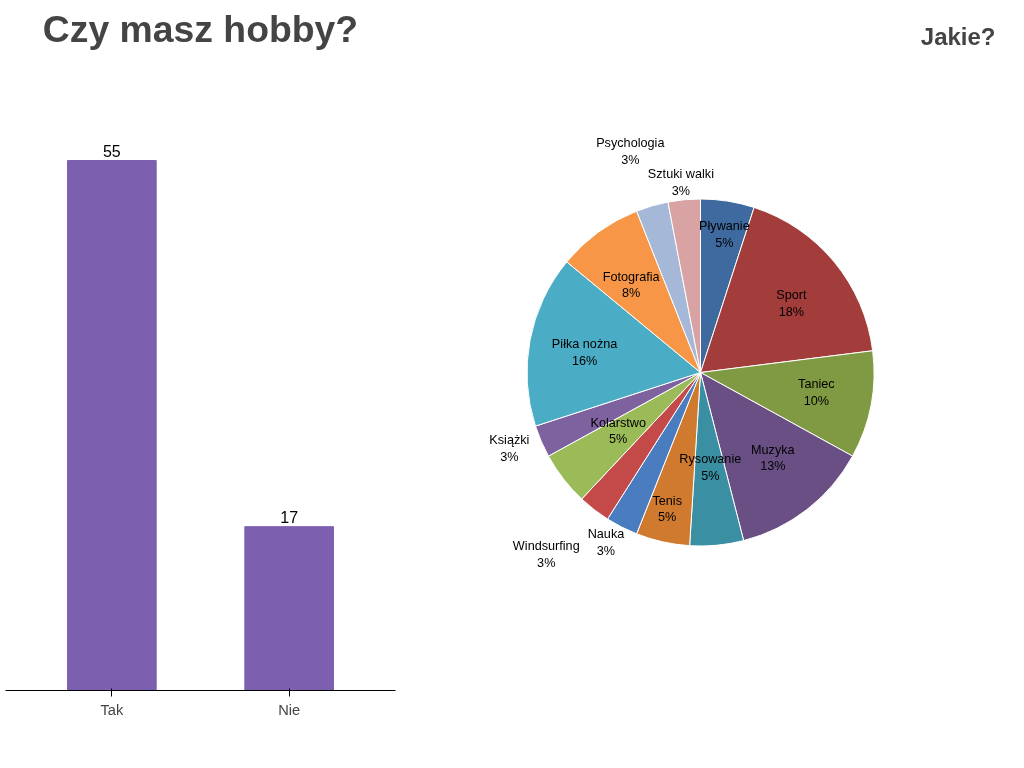 The height and width of the screenshot is (768, 1024). Describe the element at coordinates (667, 500) in the screenshot. I see `slice-label: Tenis` at that location.